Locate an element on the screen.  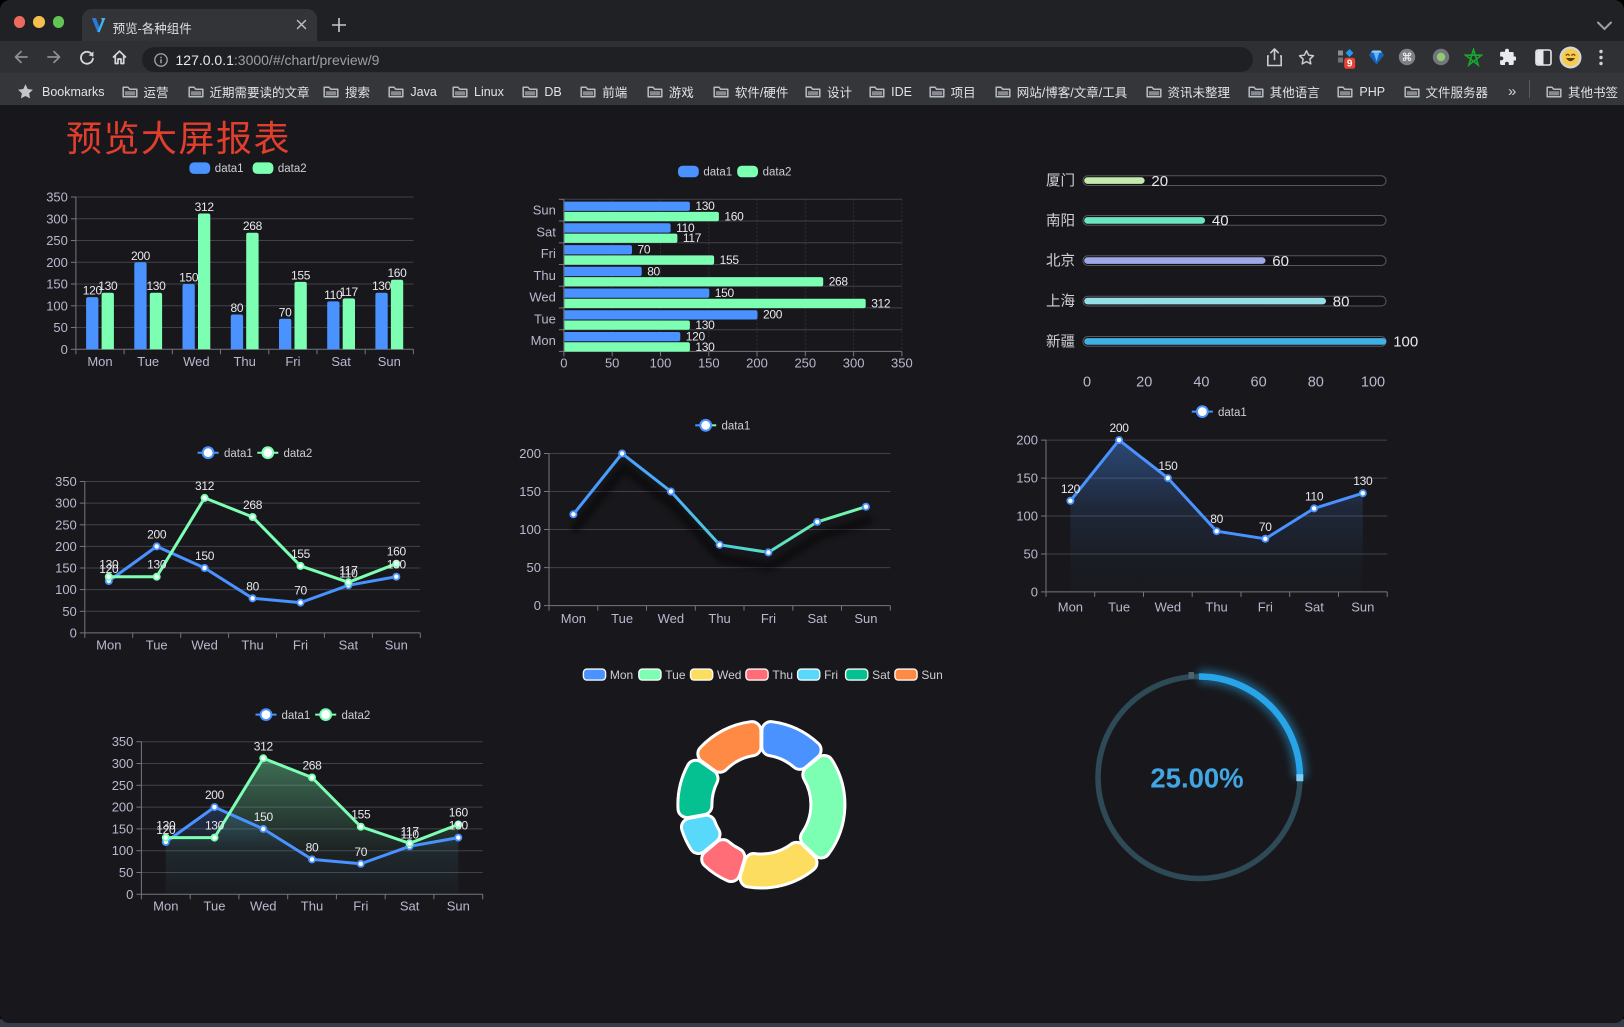
svg-text: 北京 is located at coordinates (1060, 261).